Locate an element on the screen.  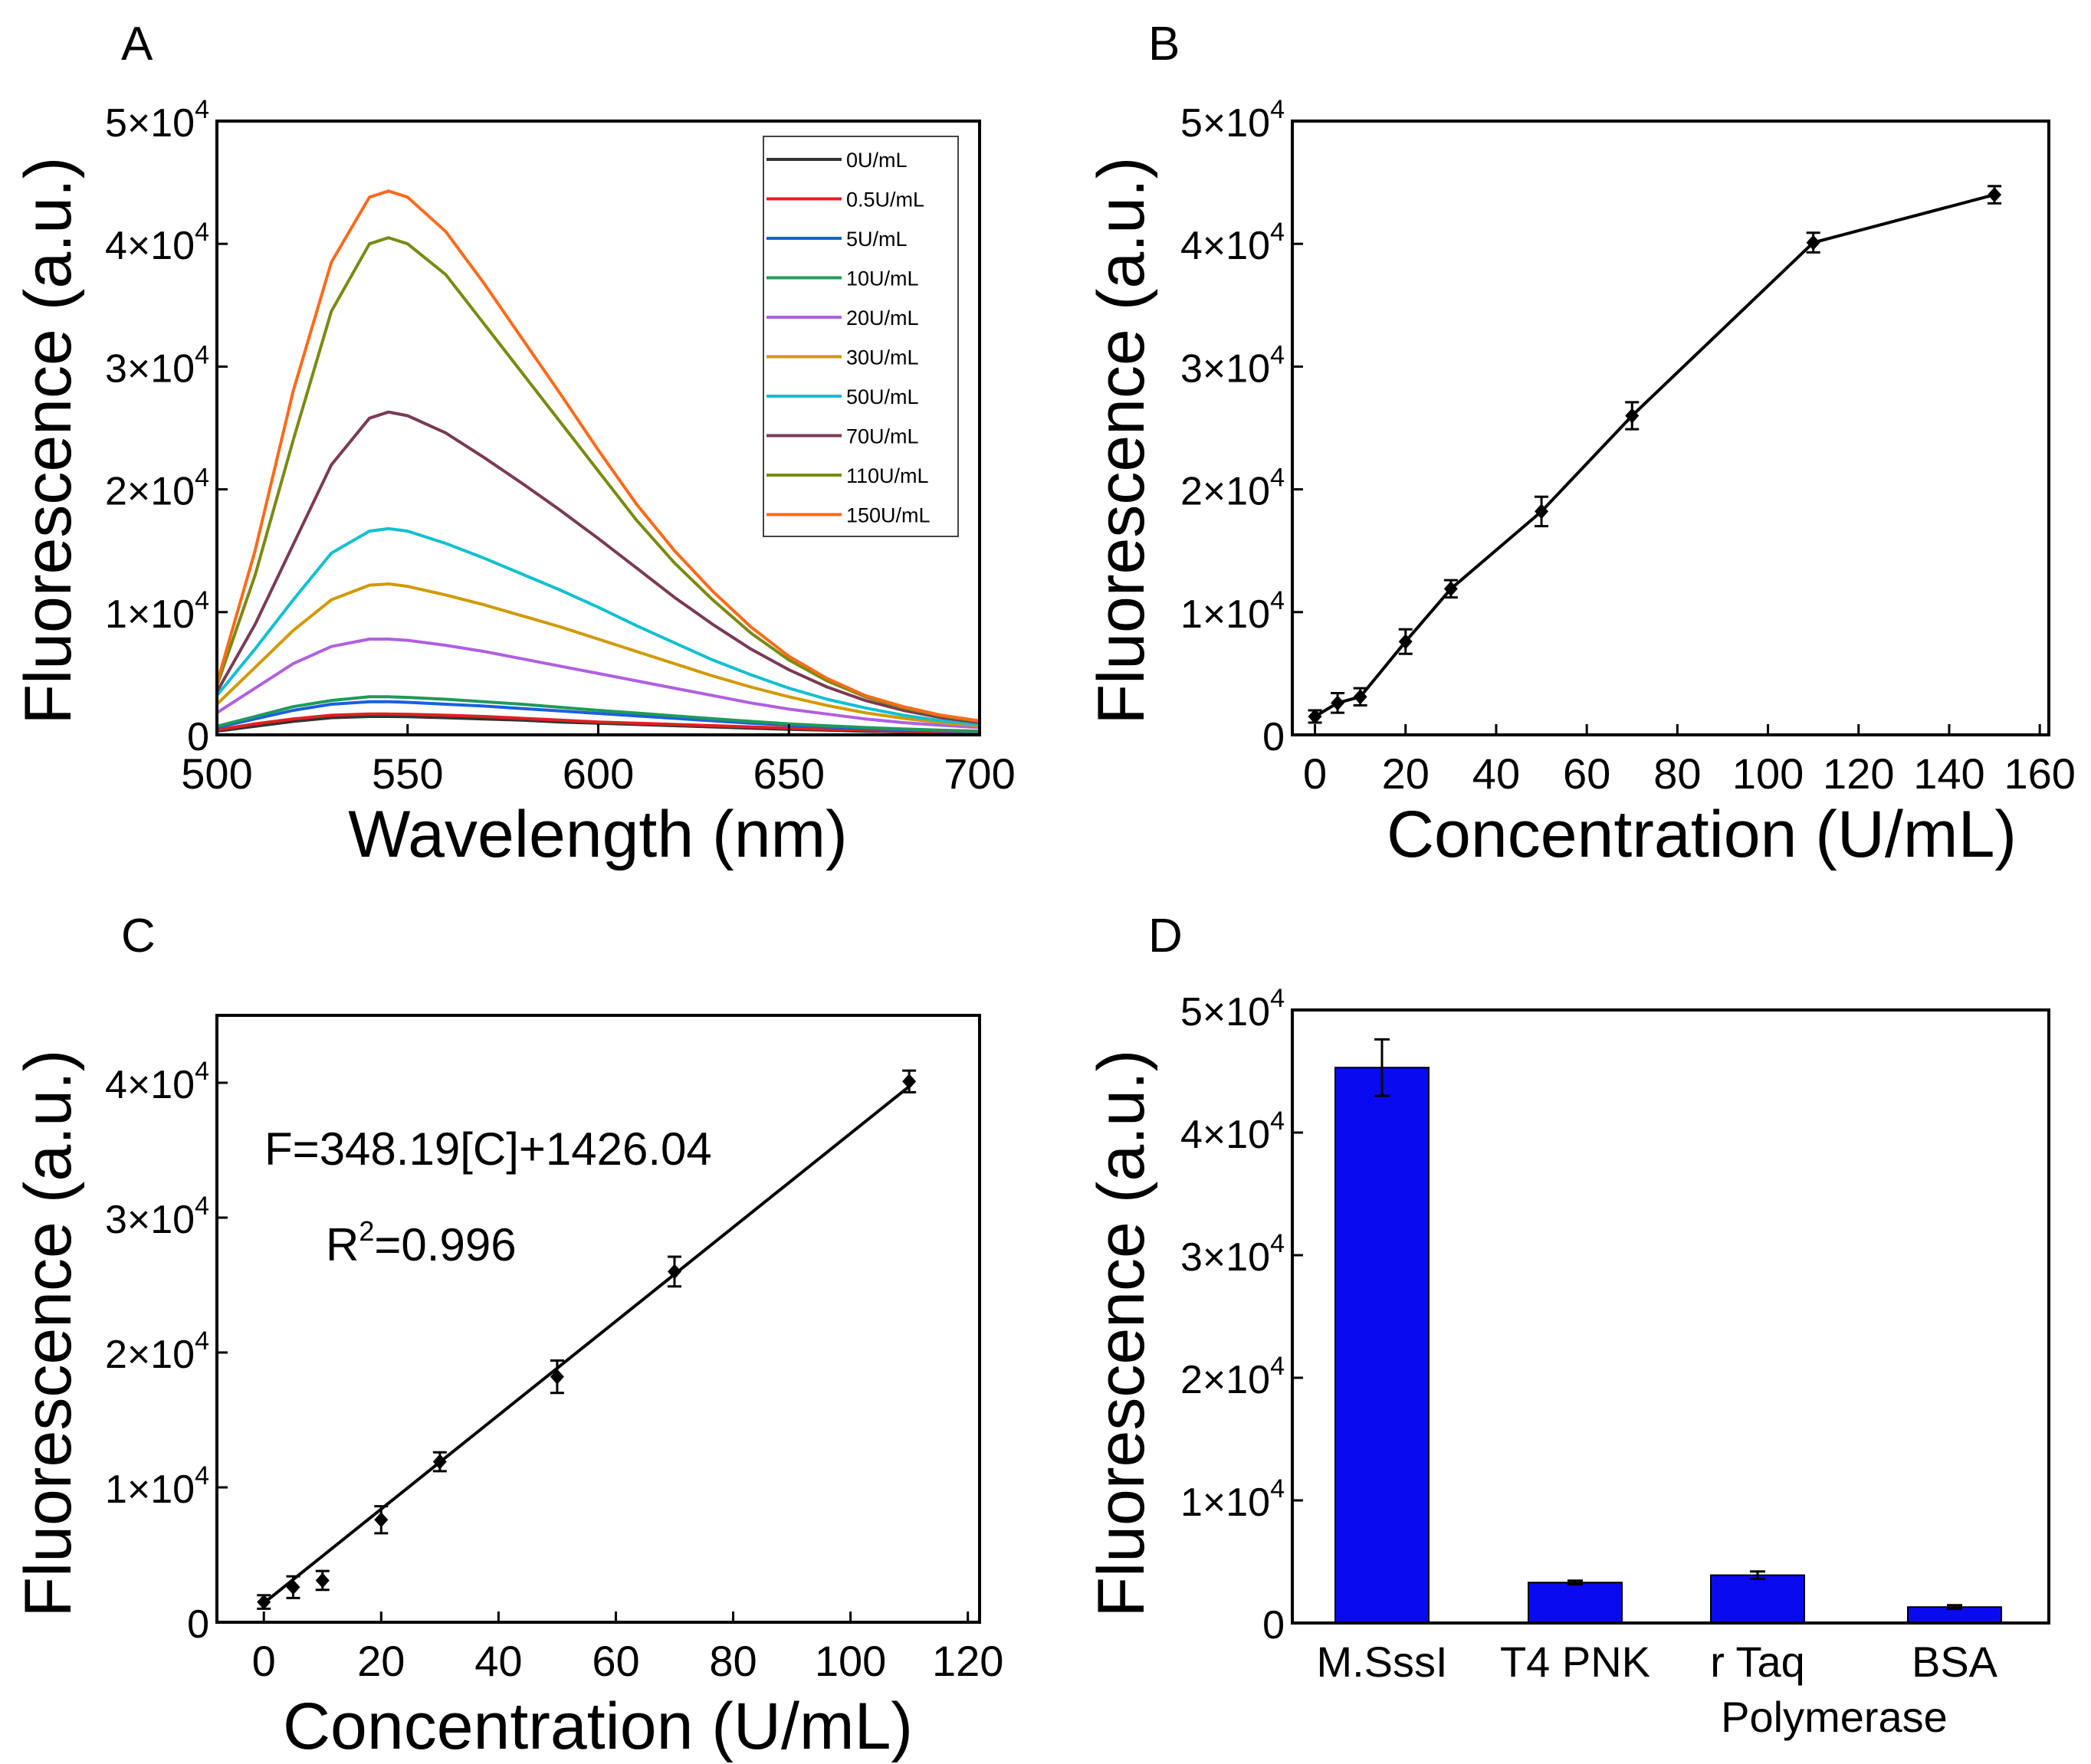
fit-equation: F=348.19[C]+1426.04 is located at coordinates (488, 1149).